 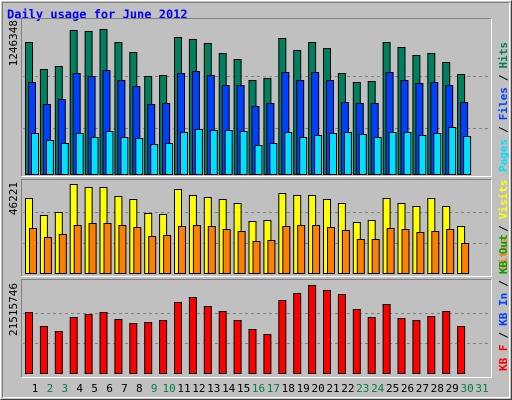 What do you see at coordinates (94, 388) in the screenshot?
I see `x-tick-label: 5` at bounding box center [94, 388].